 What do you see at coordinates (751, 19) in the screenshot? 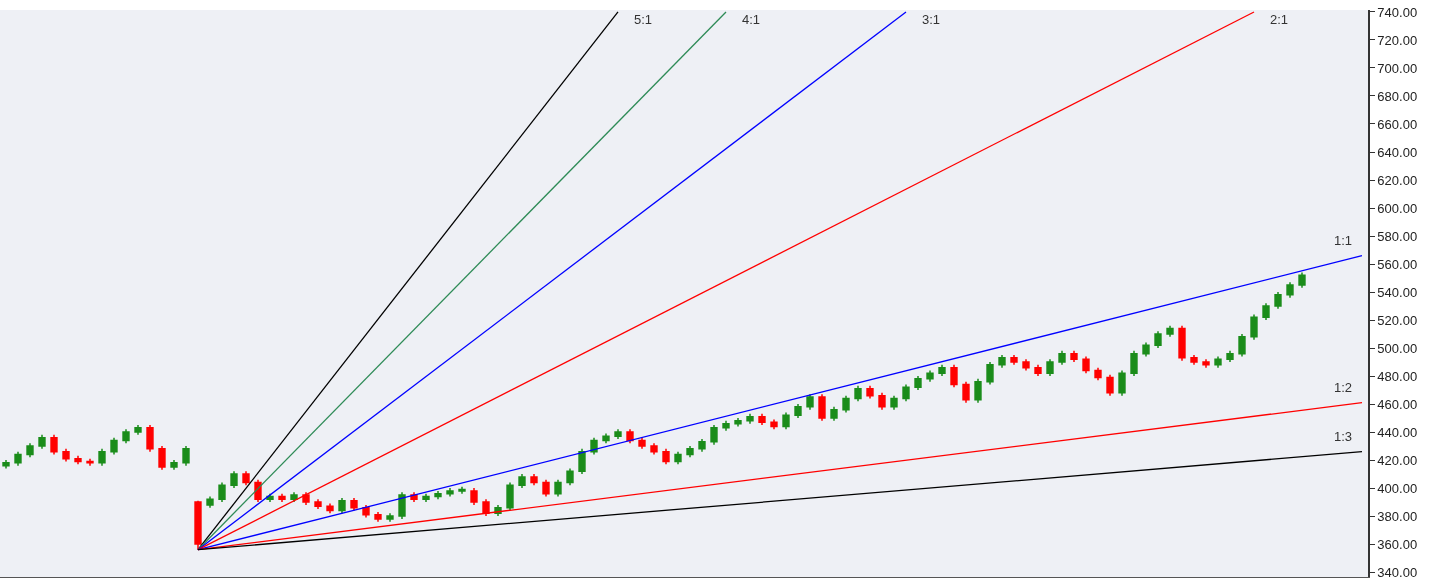
I see `series-label: 4:1` at bounding box center [751, 19].